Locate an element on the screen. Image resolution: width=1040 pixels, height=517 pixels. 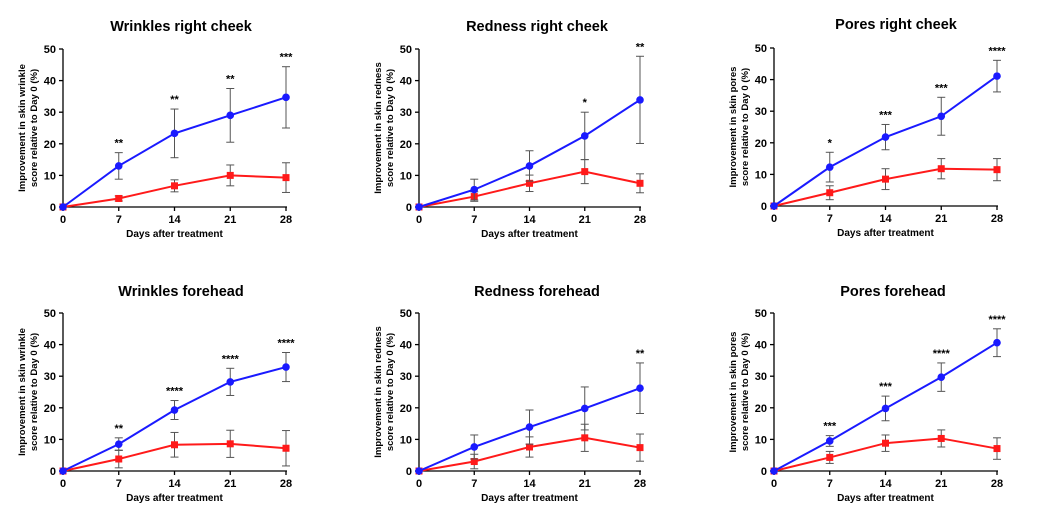
y-axis-label: Improvement in skin pores is located at coordinates (733, 127).